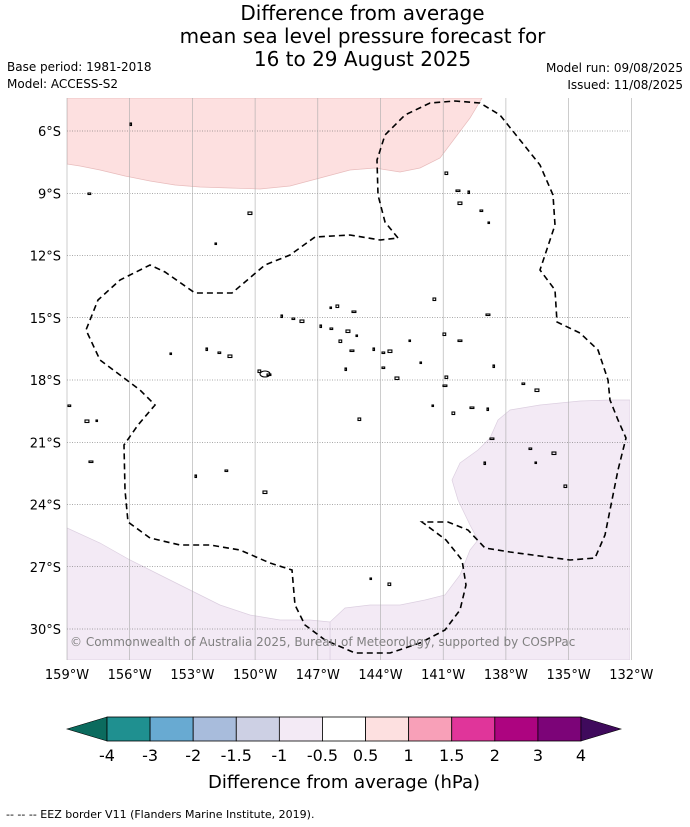 Image resolution: width=690 pixels, height=827 pixels. What do you see at coordinates (193, 755) in the screenshot?
I see `colorbar-tick: -2` at bounding box center [193, 755].